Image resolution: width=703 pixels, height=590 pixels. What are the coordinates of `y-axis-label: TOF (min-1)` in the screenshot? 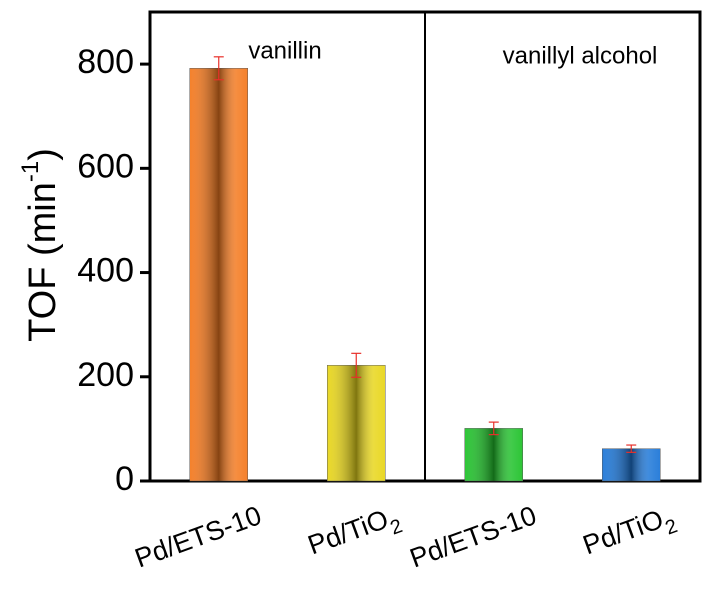 It's located at (40, 245).